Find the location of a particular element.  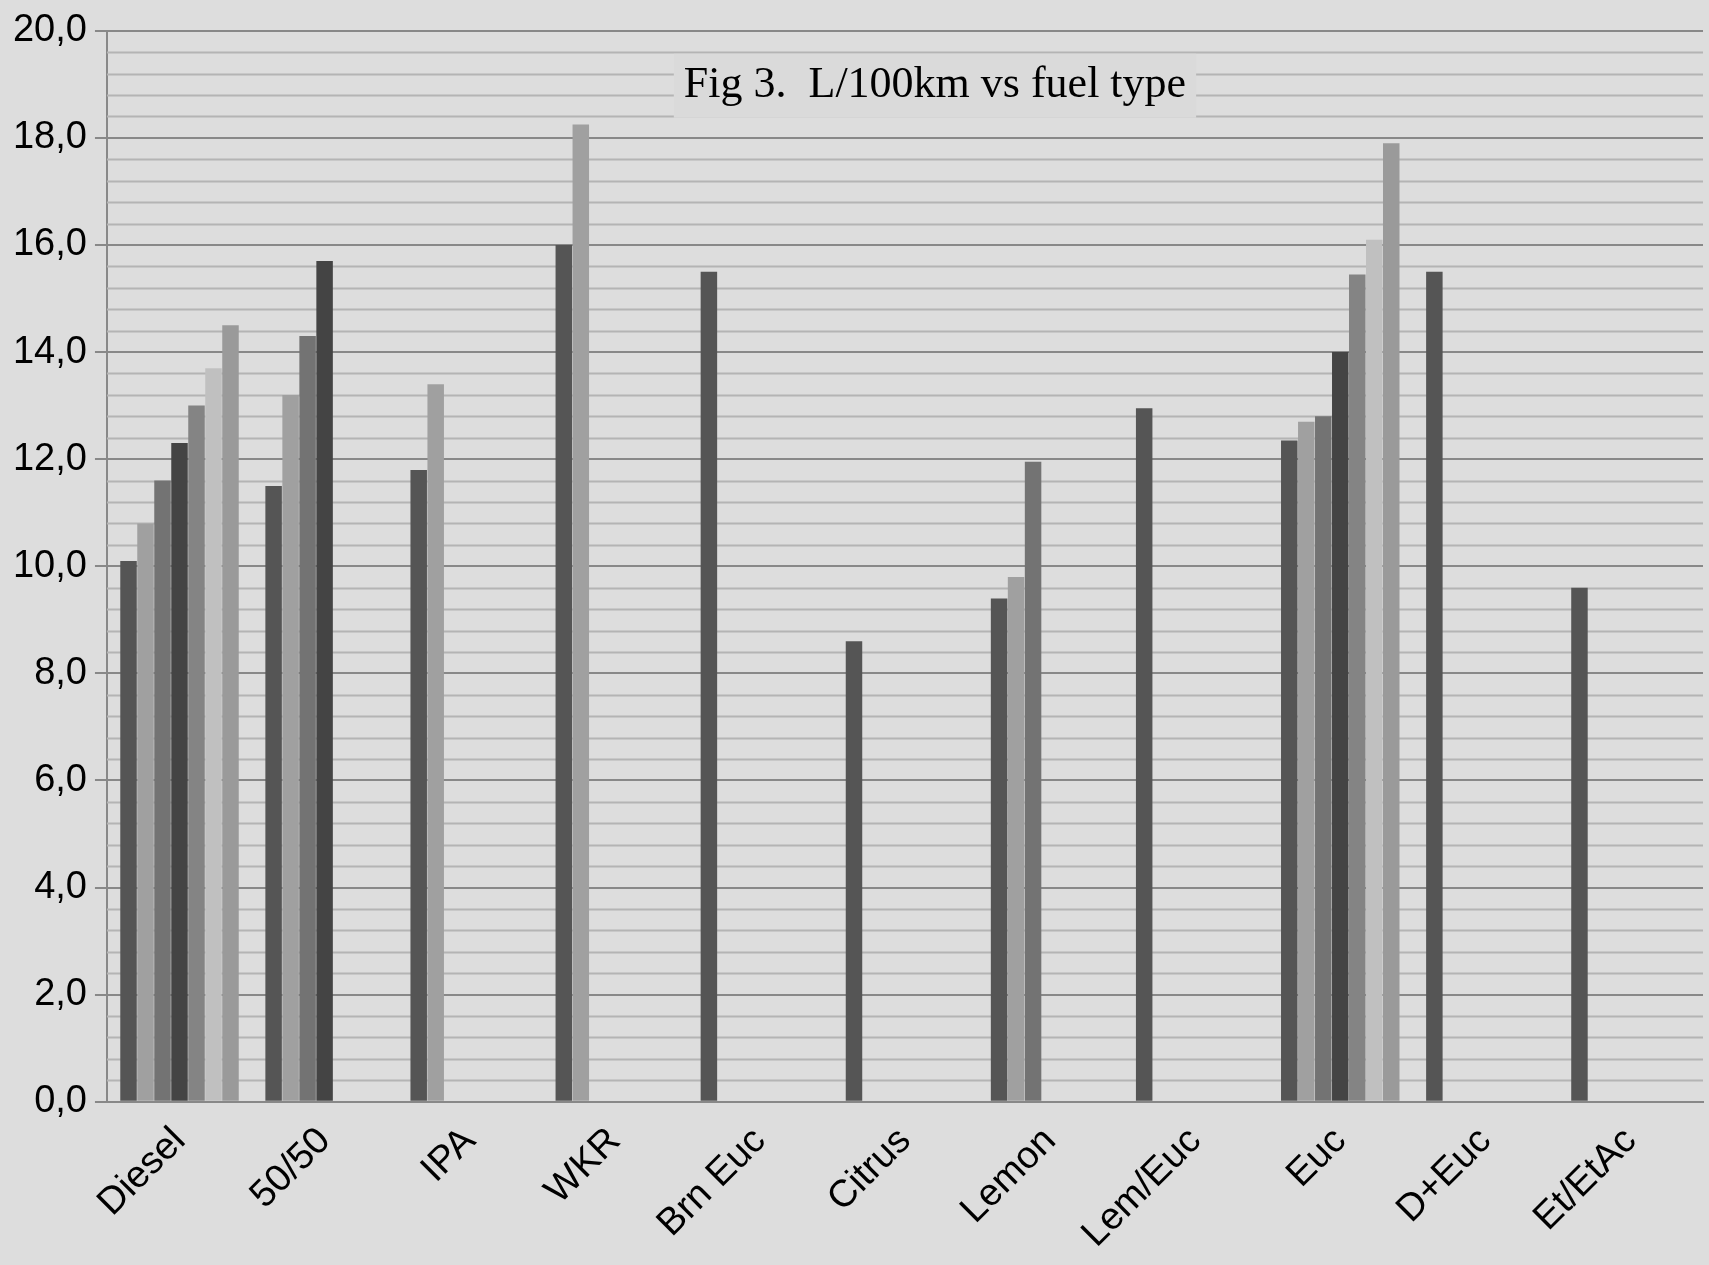

y-tick-label: 0,0 is located at coordinates (60, 1099).